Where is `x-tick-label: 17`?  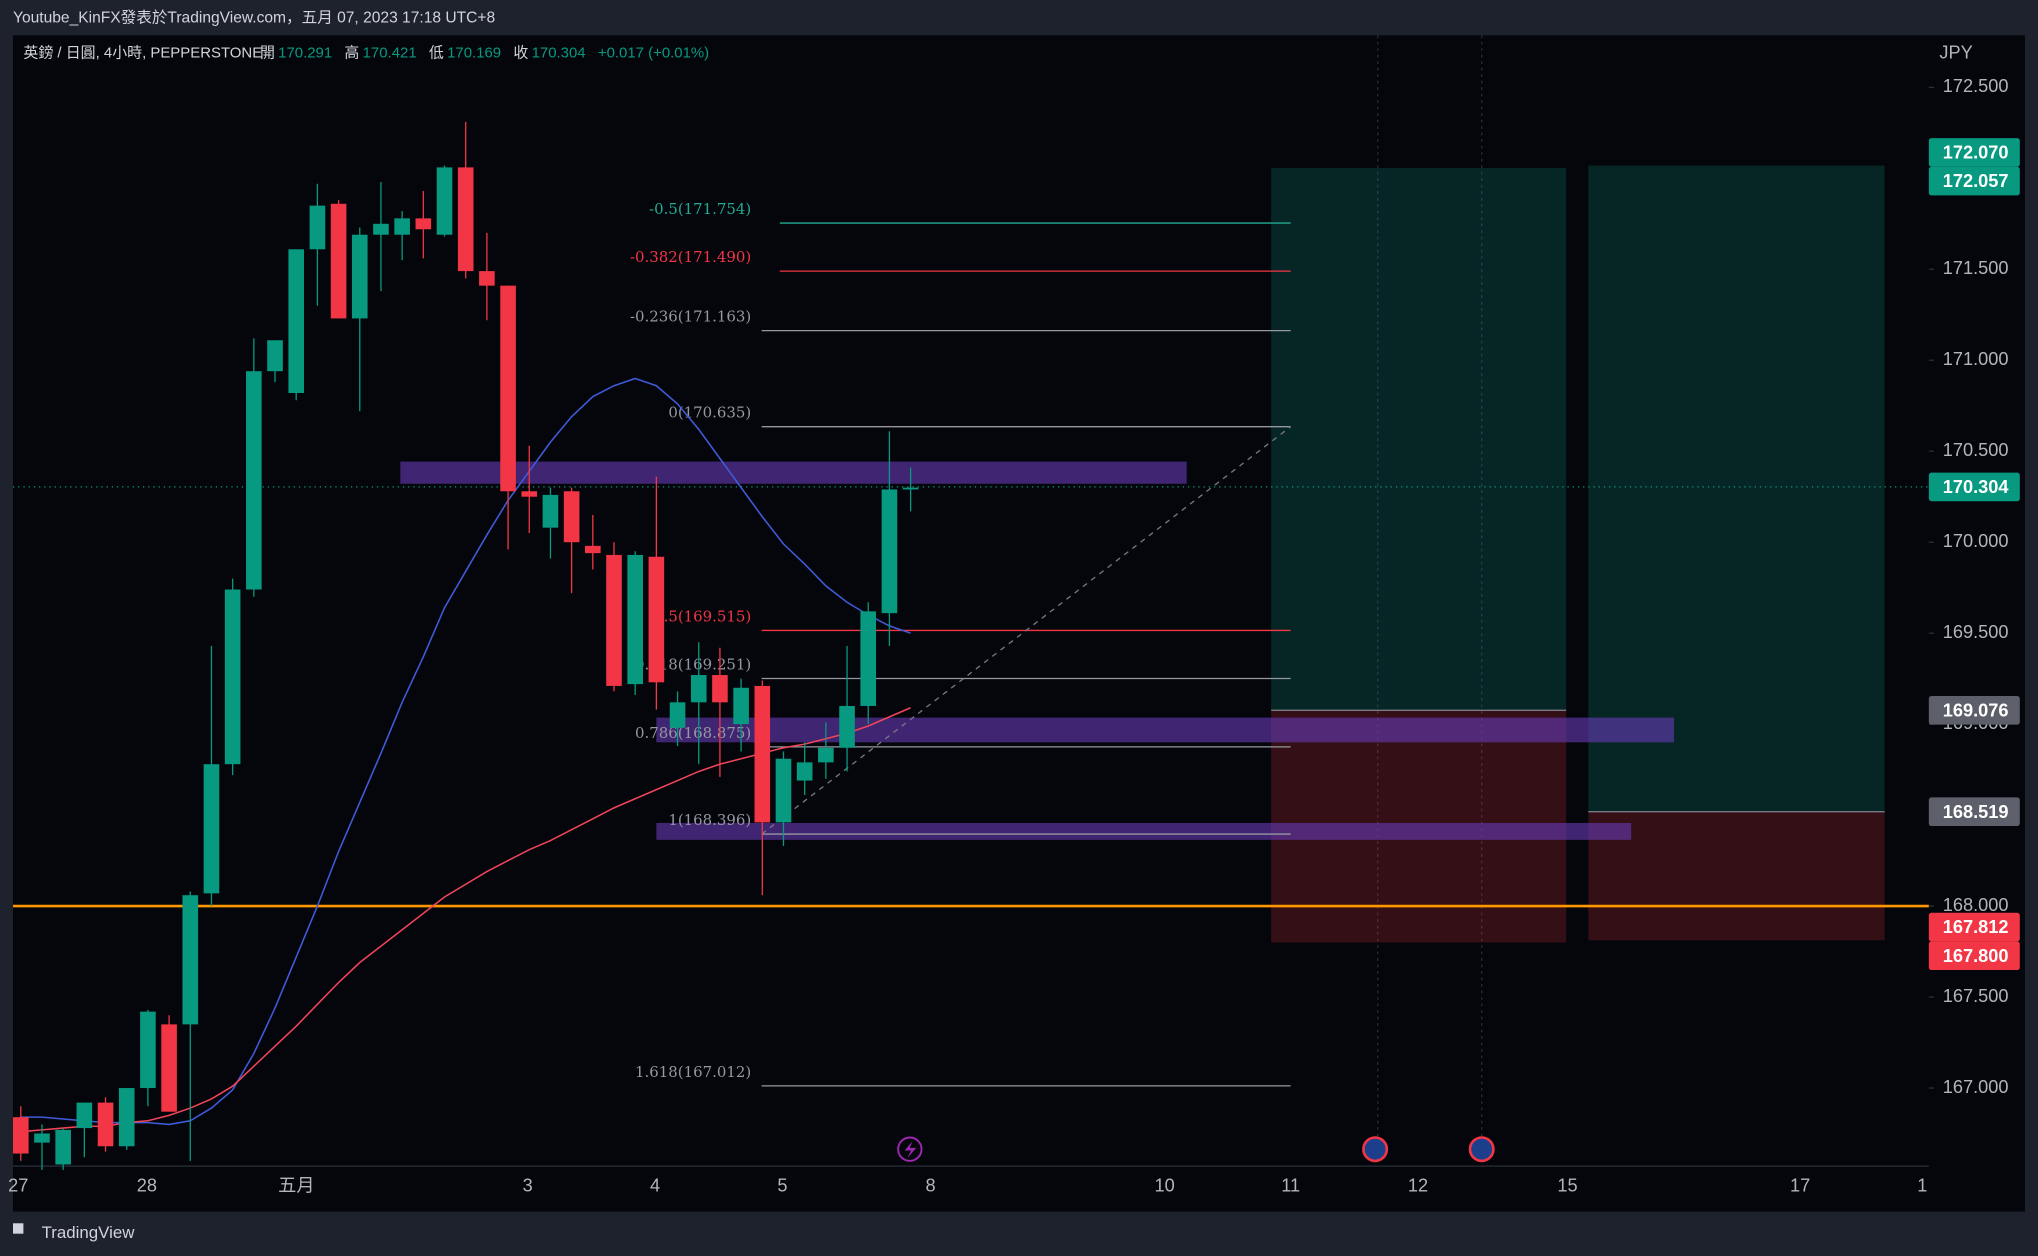
x-tick-label: 17 is located at coordinates (1800, 1186).